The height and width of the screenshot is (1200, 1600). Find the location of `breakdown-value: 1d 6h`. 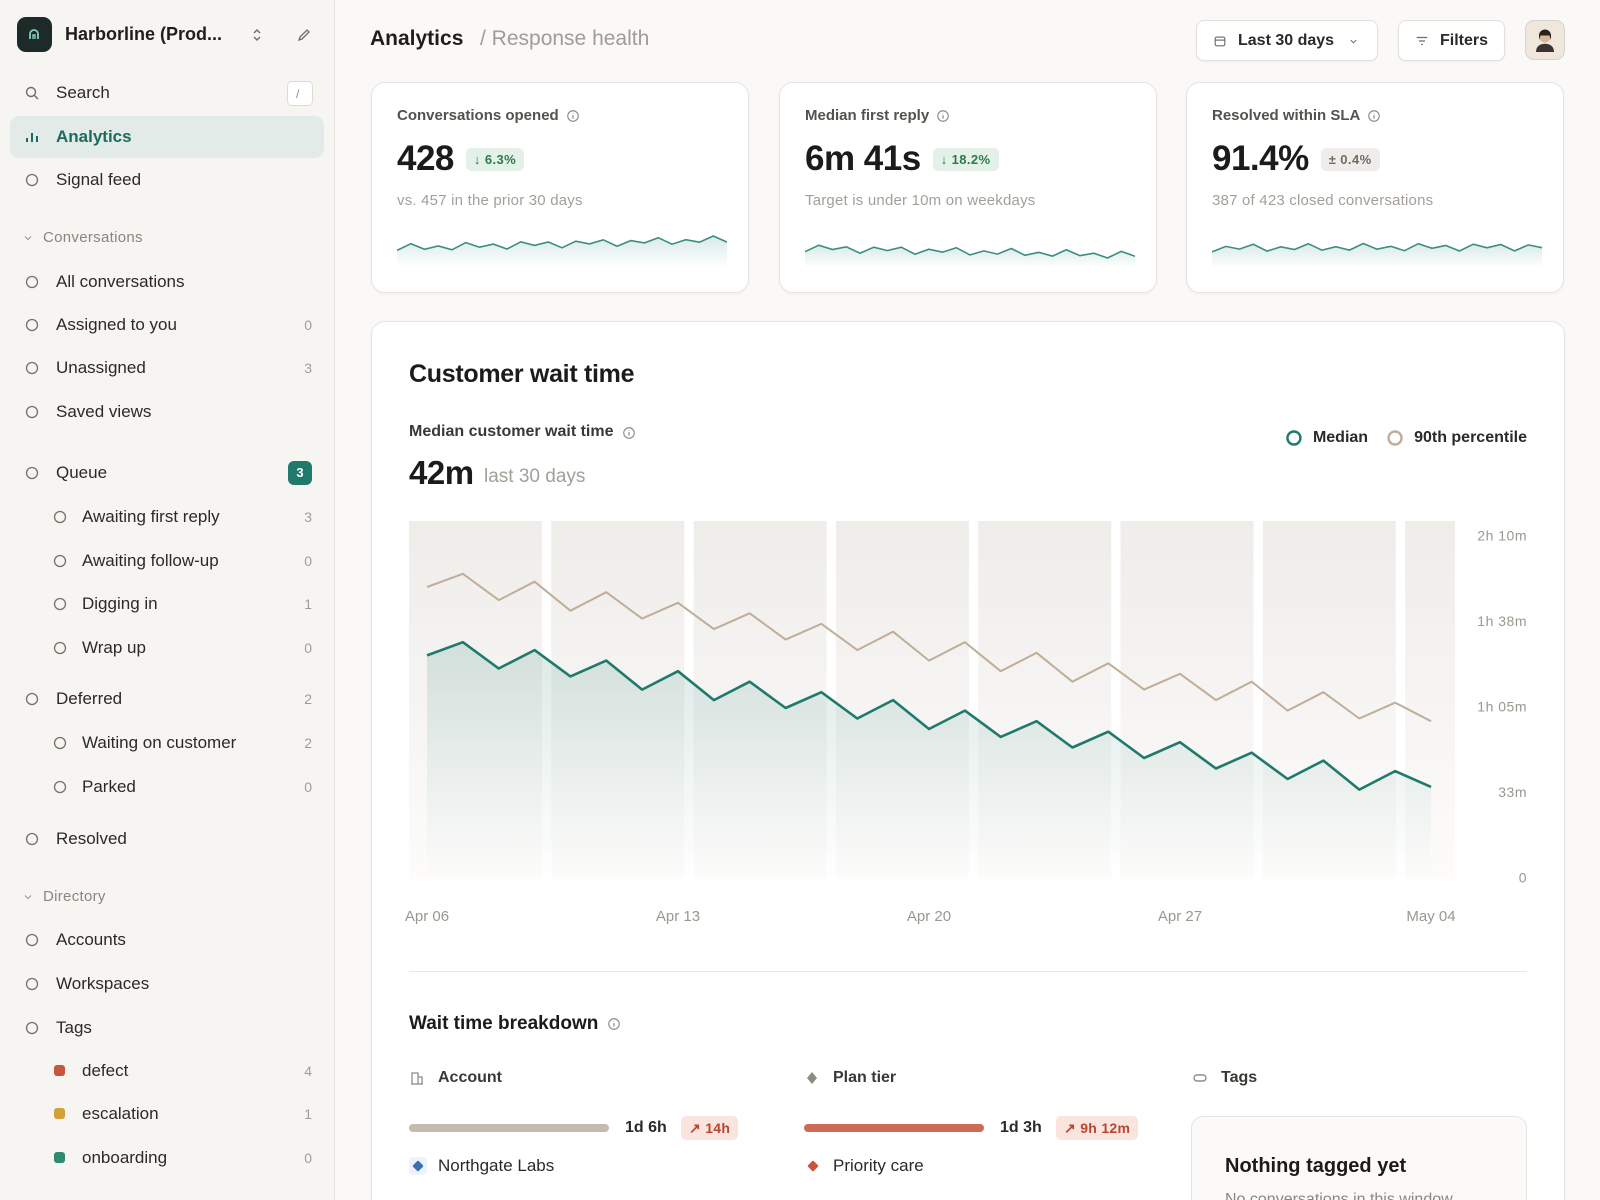

breakdown-value: 1d 6h is located at coordinates (646, 1128).